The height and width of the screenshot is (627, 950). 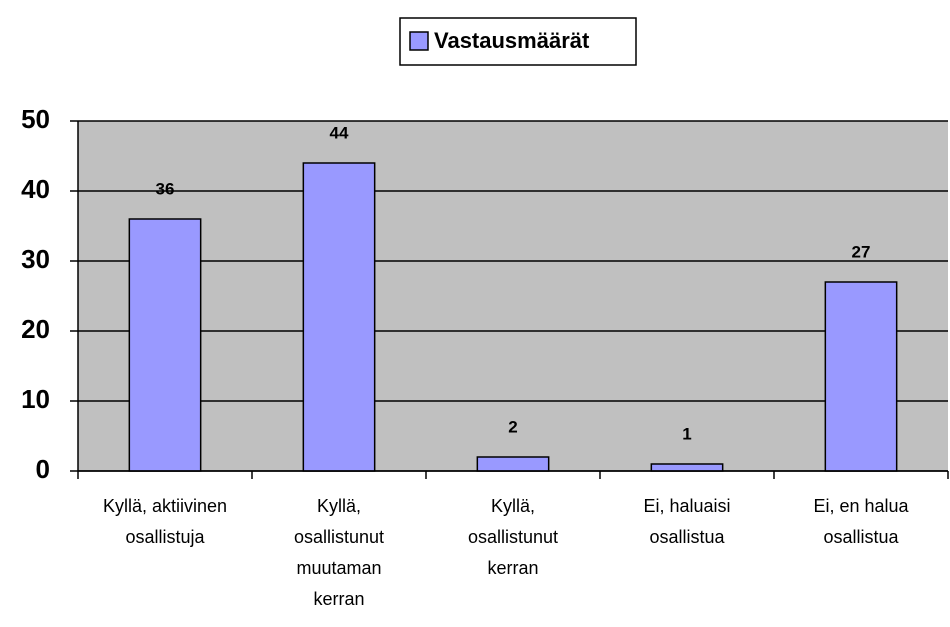 I want to click on y-tick-label: 50, so click(x=35, y=119).